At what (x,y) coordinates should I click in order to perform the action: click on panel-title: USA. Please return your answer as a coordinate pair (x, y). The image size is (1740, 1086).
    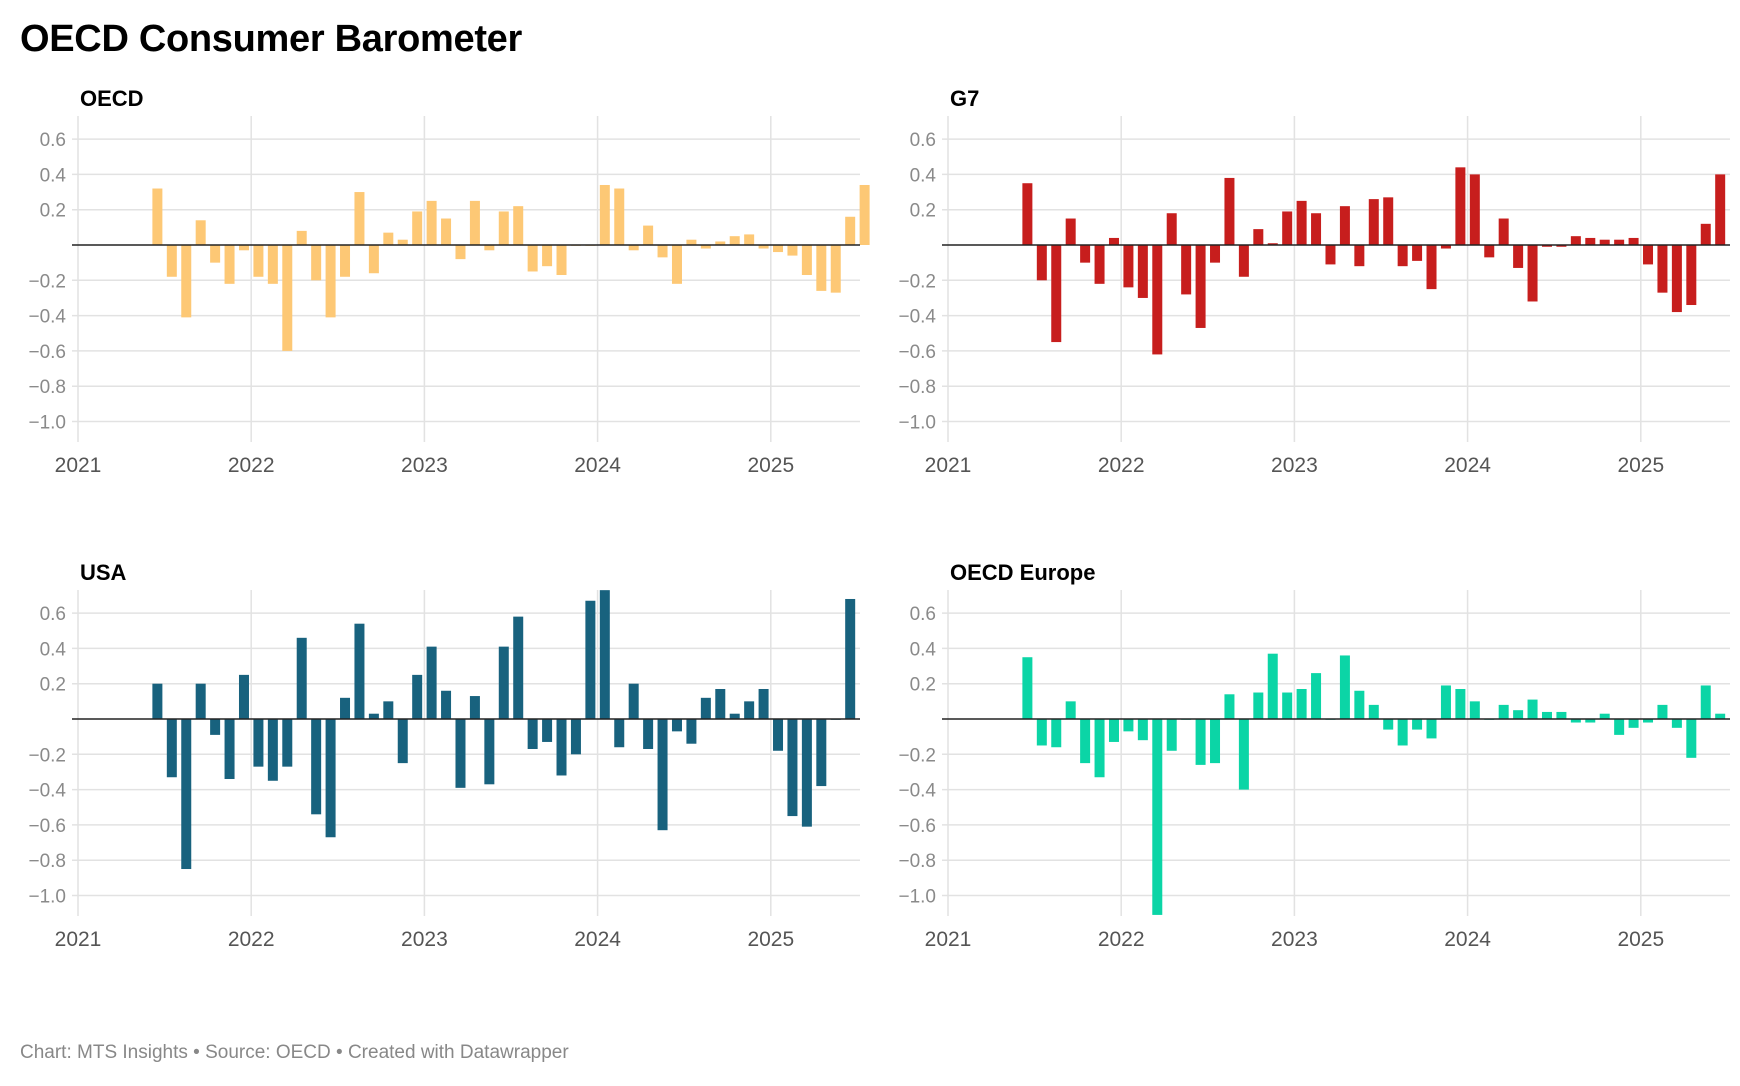
    Looking at the image, I should click on (103, 572).